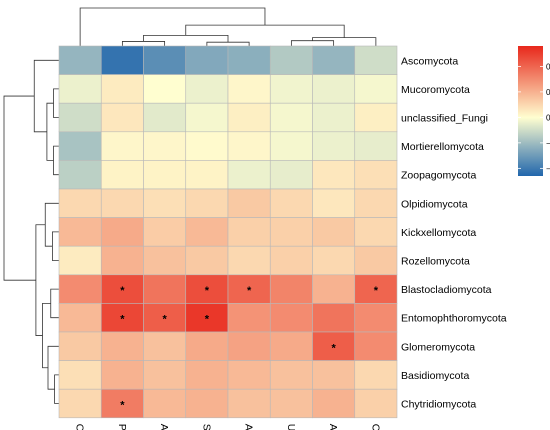 This screenshot has height=430, width=550. What do you see at coordinates (249, 260) in the screenshot?
I see `cell-rozellomycota-ap` at bounding box center [249, 260].